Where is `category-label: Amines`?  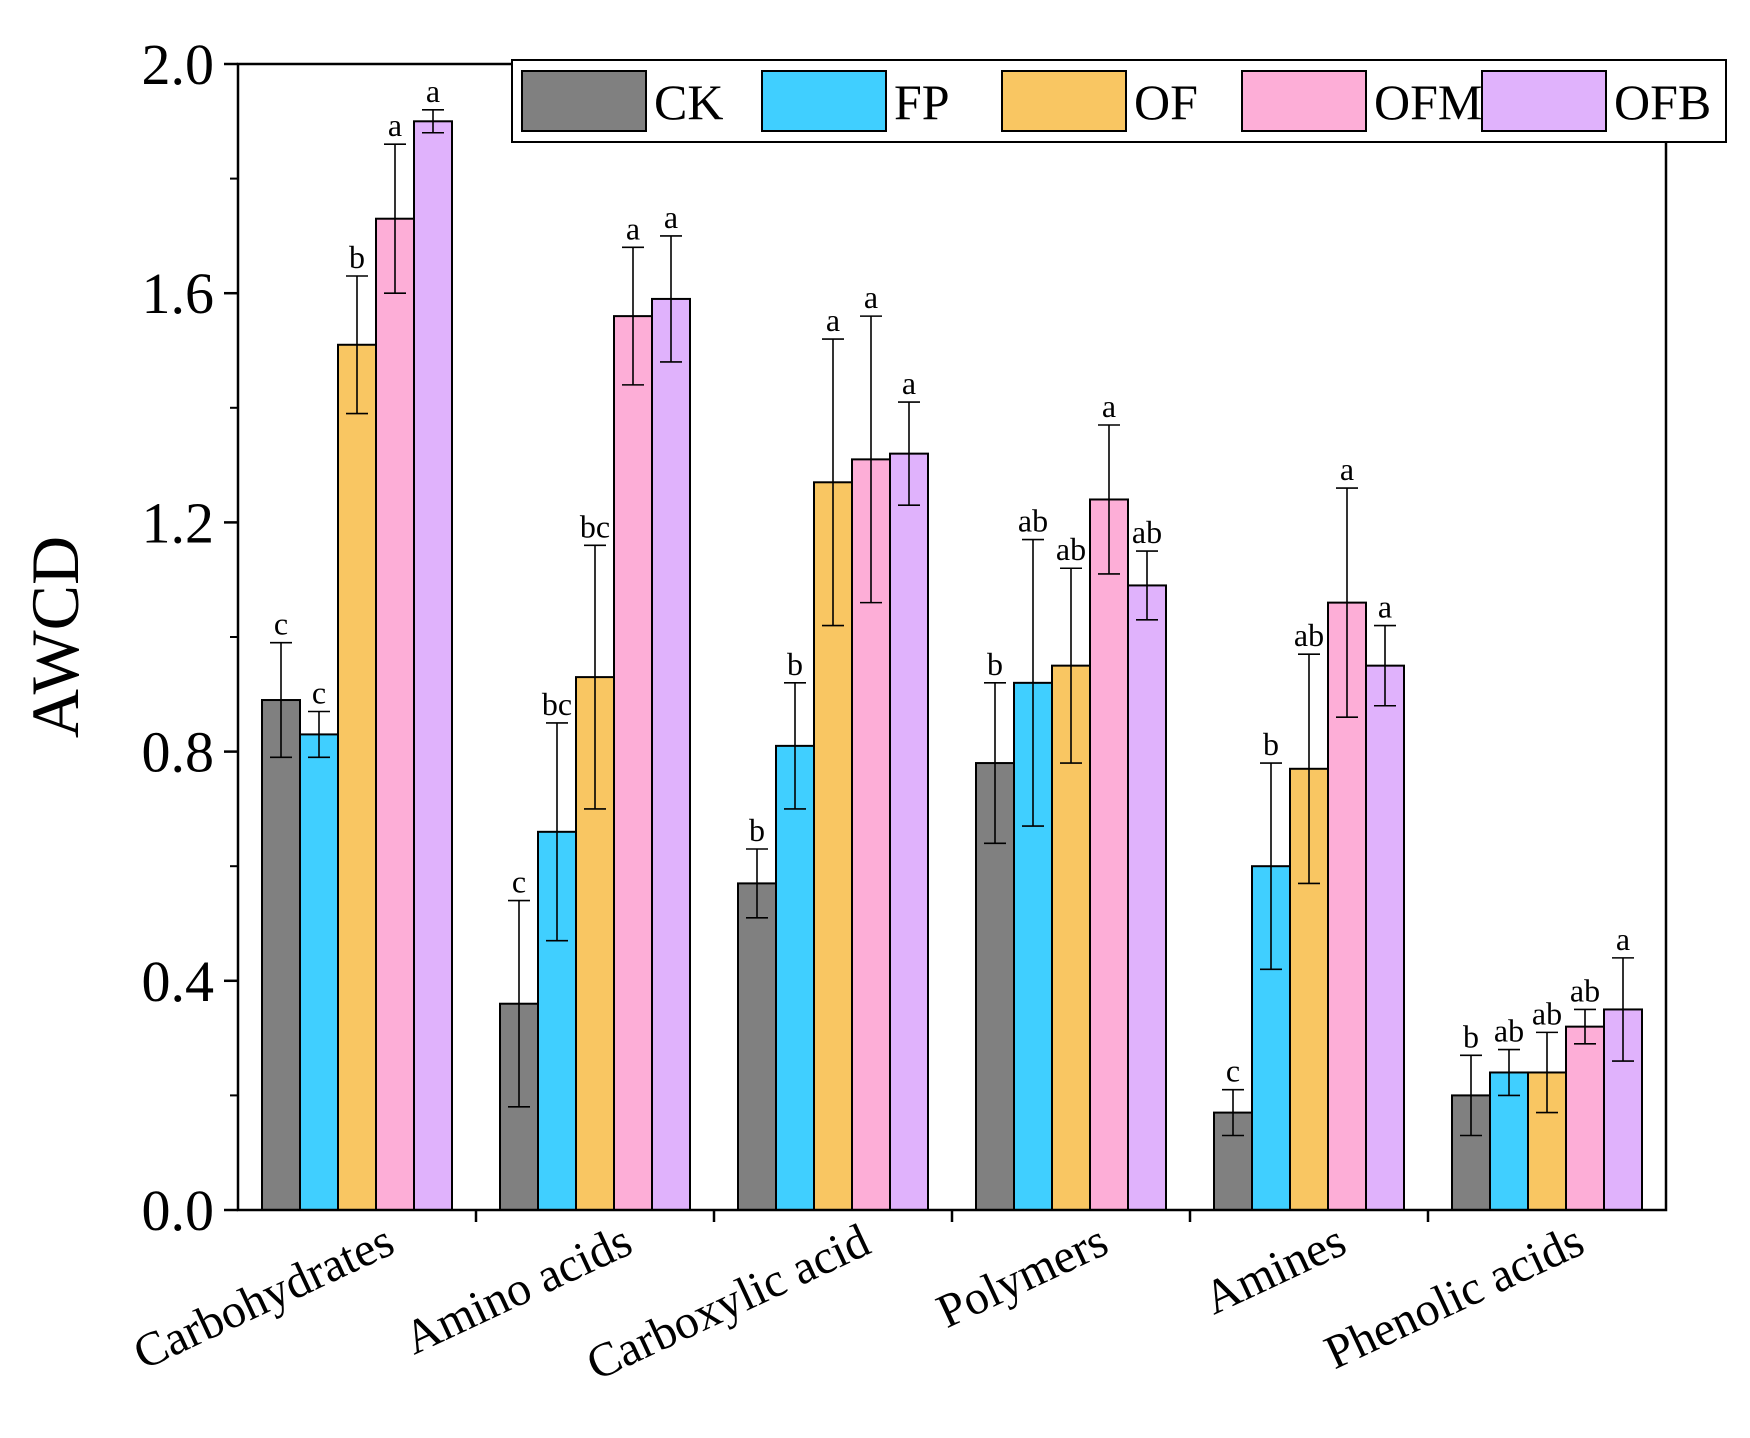
category-label: Amines is located at coordinates (1275, 1269).